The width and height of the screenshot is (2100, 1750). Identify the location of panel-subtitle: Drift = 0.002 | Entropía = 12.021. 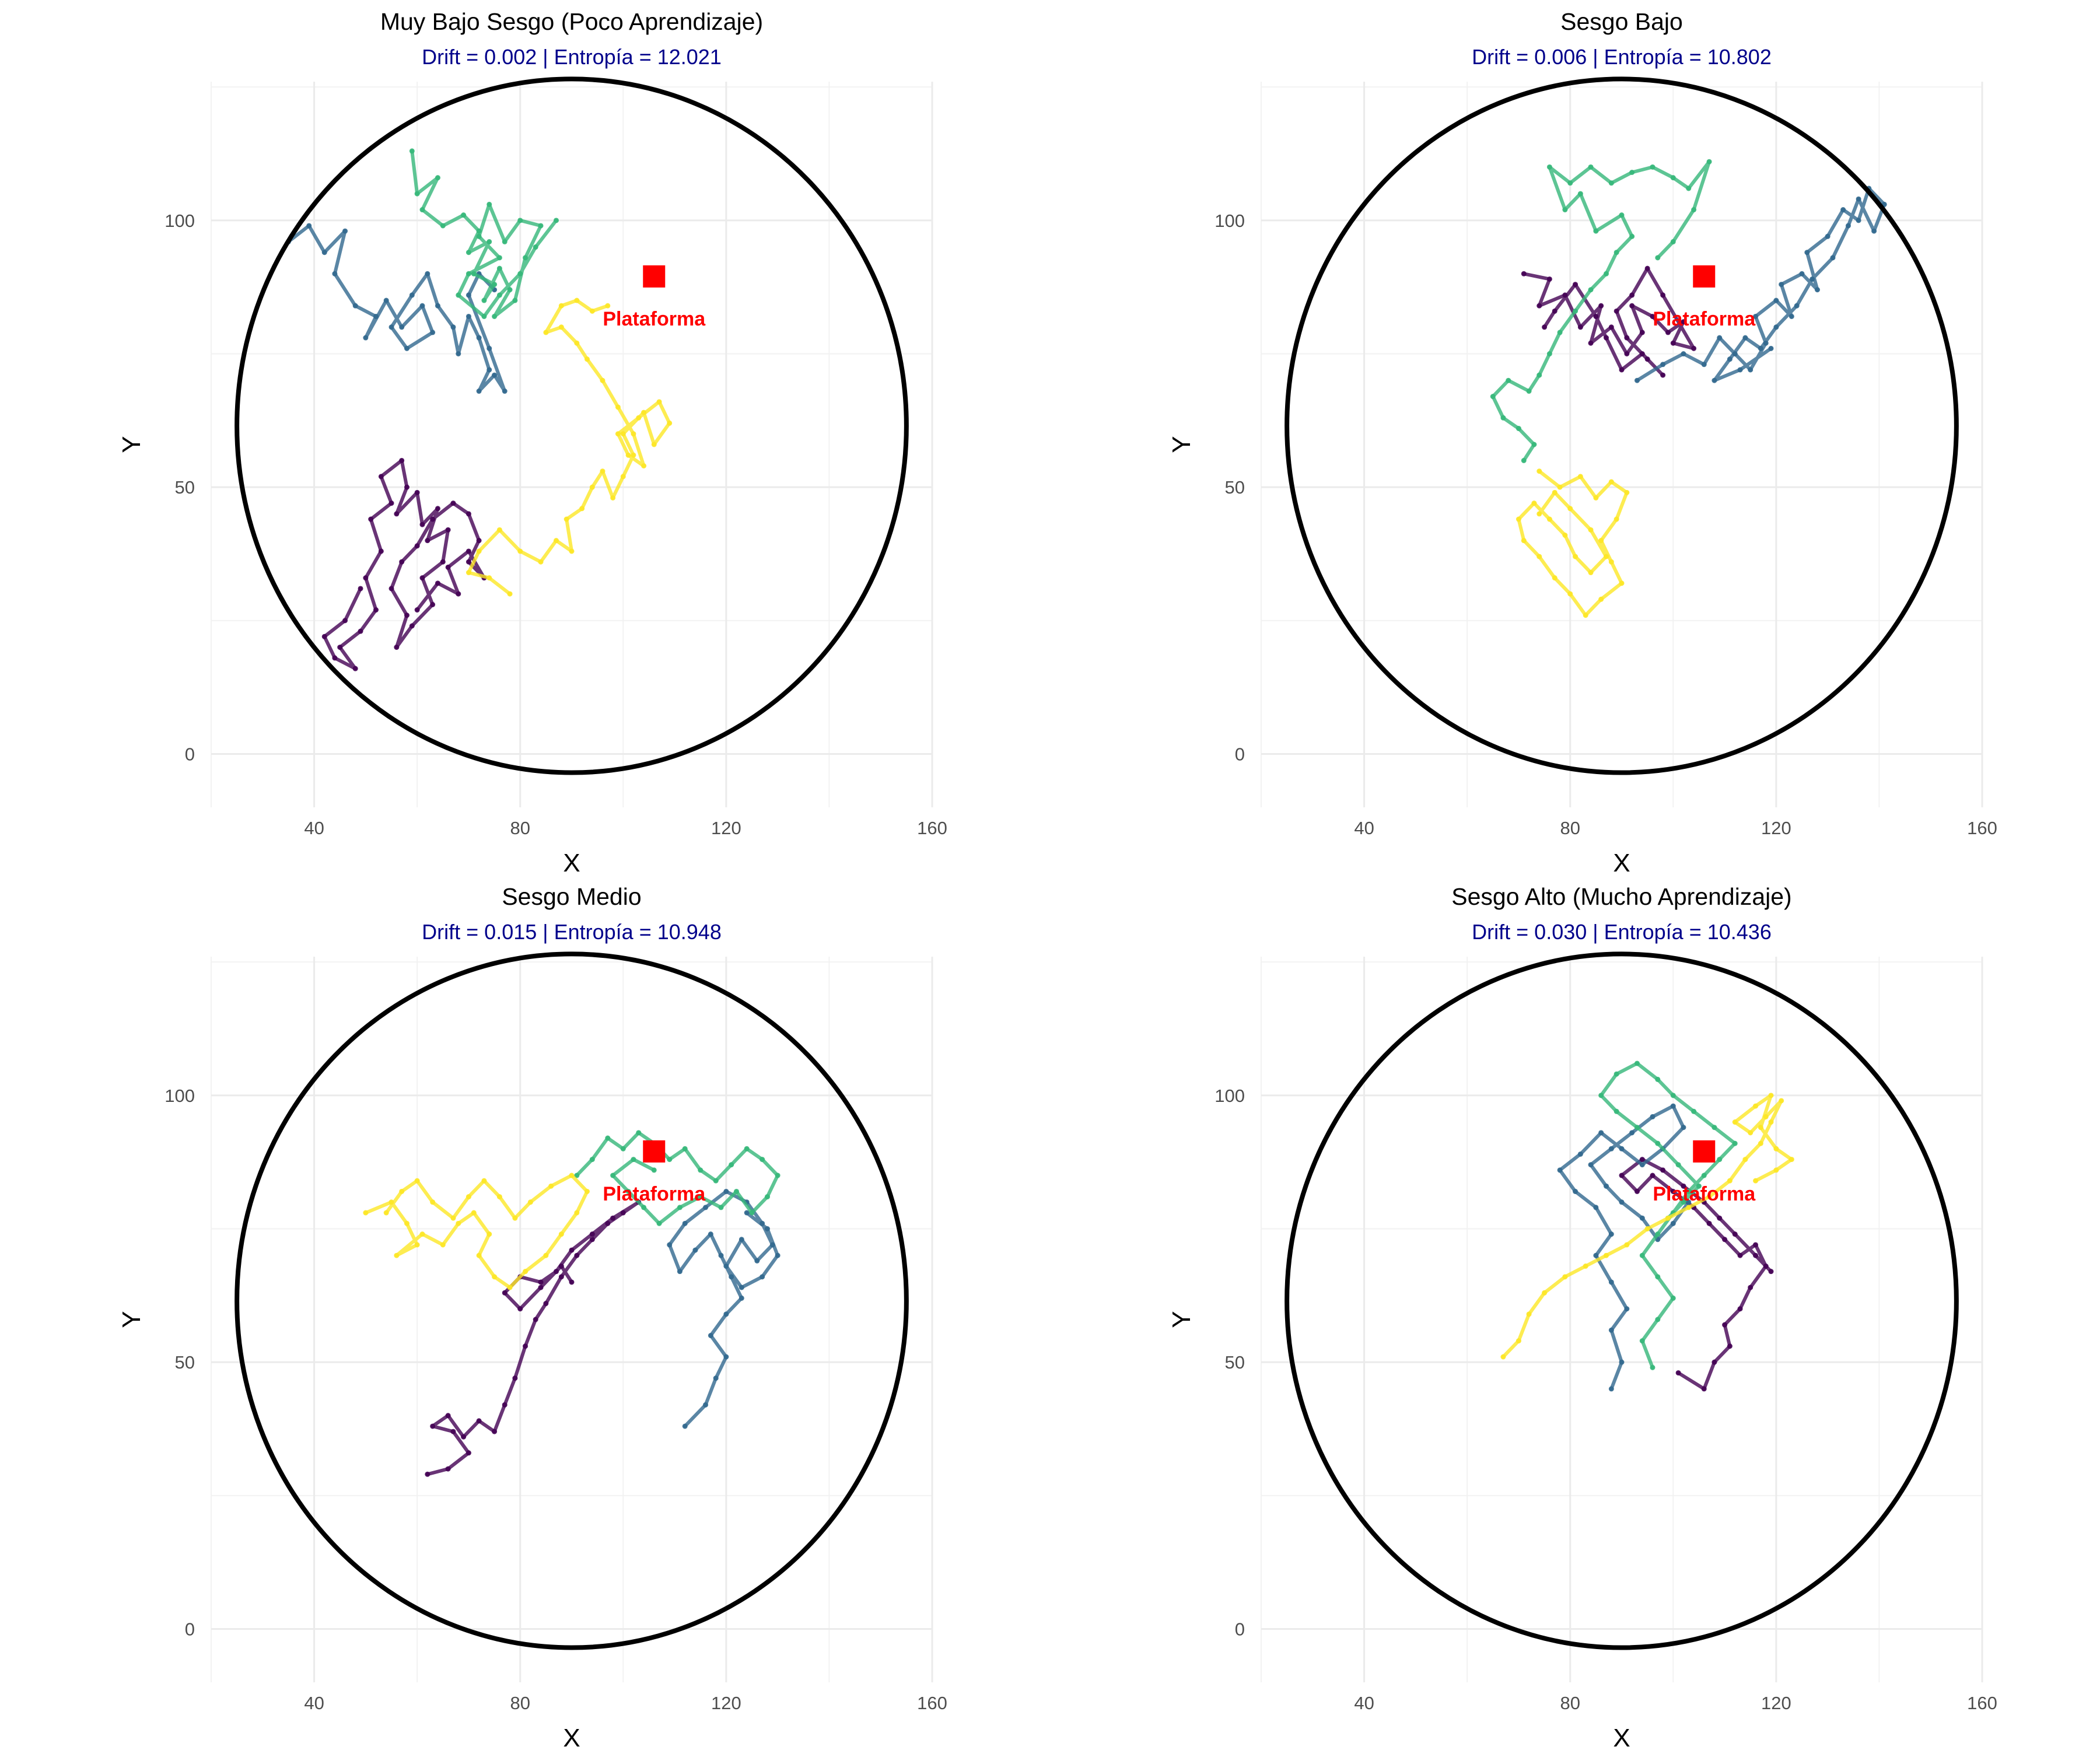
(572, 57).